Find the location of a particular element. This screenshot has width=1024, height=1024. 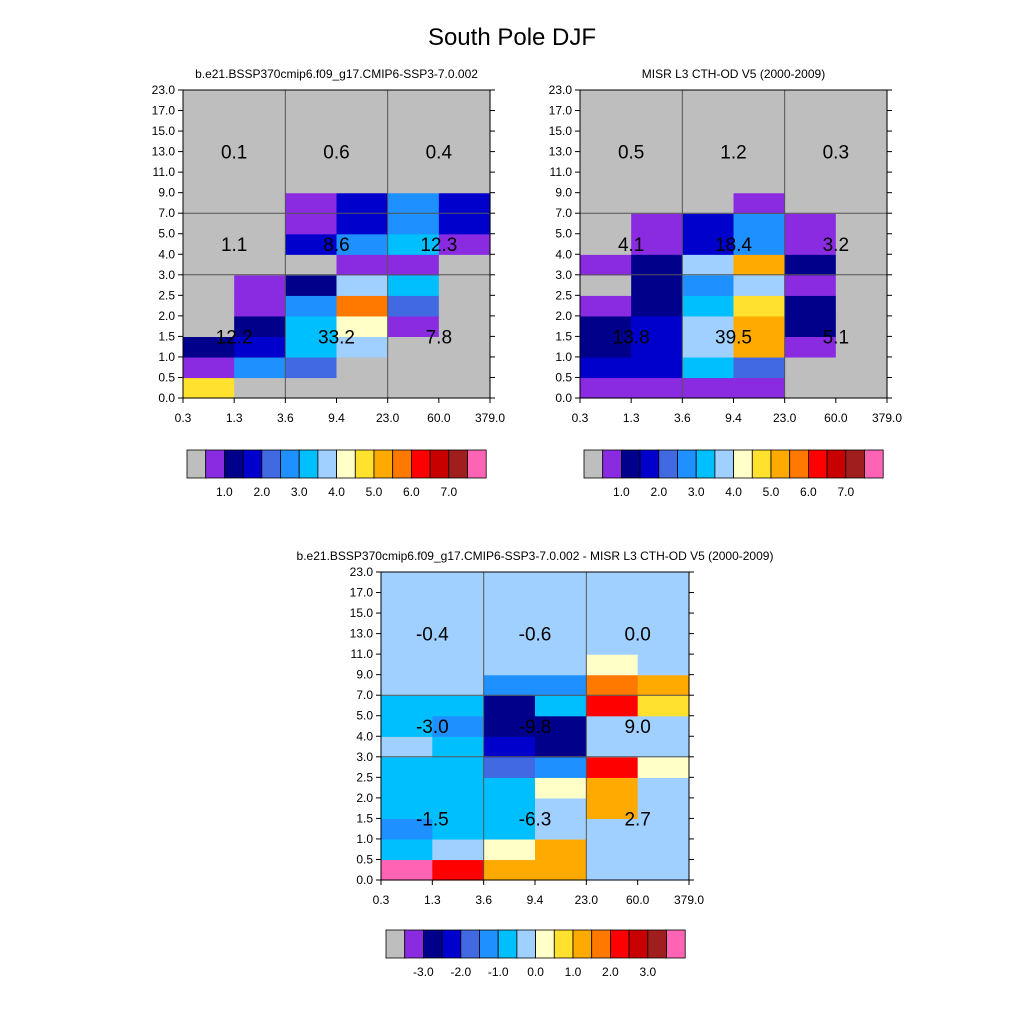

y-tick-label: 3.0 is located at coordinates (364, 757).